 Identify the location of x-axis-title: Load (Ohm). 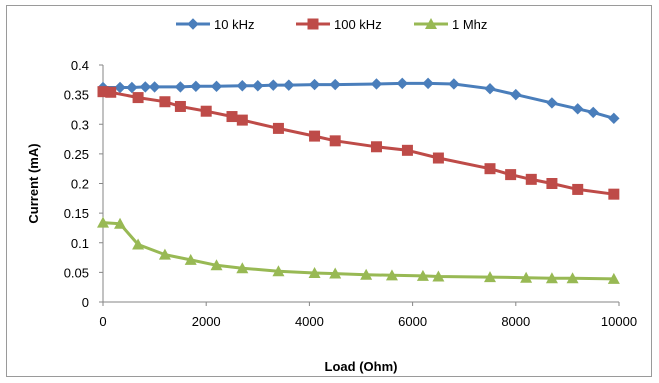
(361, 366).